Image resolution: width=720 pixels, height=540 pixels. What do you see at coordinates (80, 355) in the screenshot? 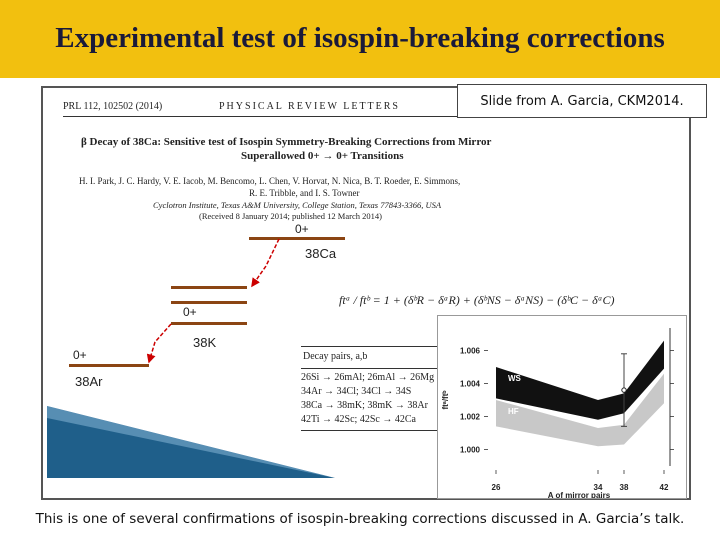
I see `spin-38ar: 0+` at bounding box center [80, 355].